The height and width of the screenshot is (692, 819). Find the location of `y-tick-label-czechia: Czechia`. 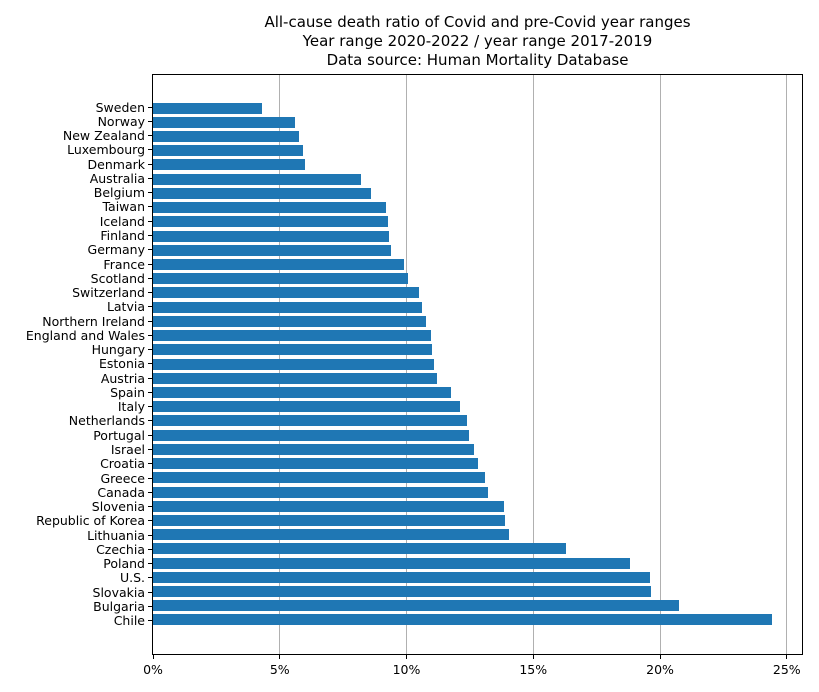

y-tick-label-czechia: Czechia is located at coordinates (120, 549).